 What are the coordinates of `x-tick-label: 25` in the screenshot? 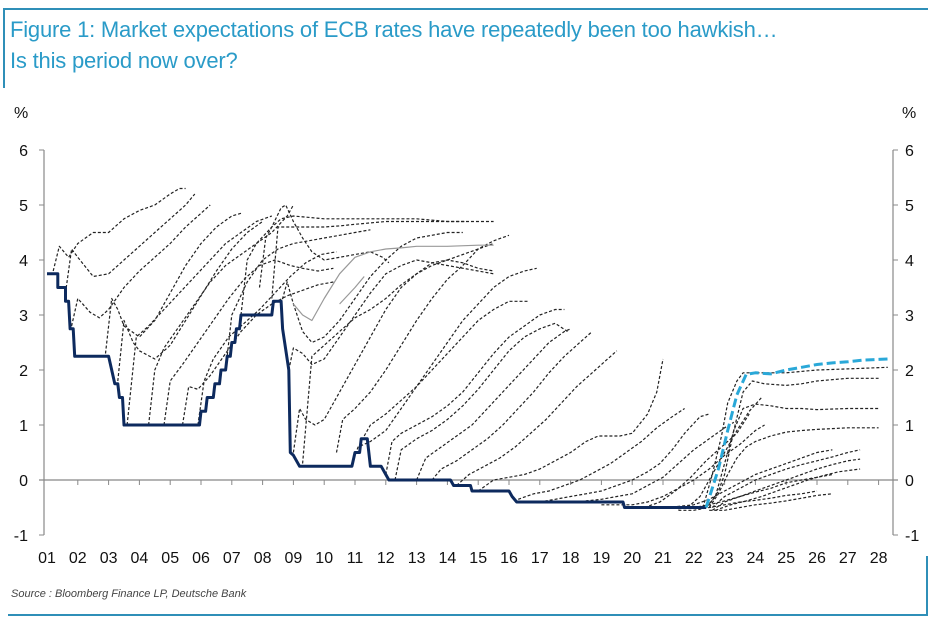 It's located at (786, 558).